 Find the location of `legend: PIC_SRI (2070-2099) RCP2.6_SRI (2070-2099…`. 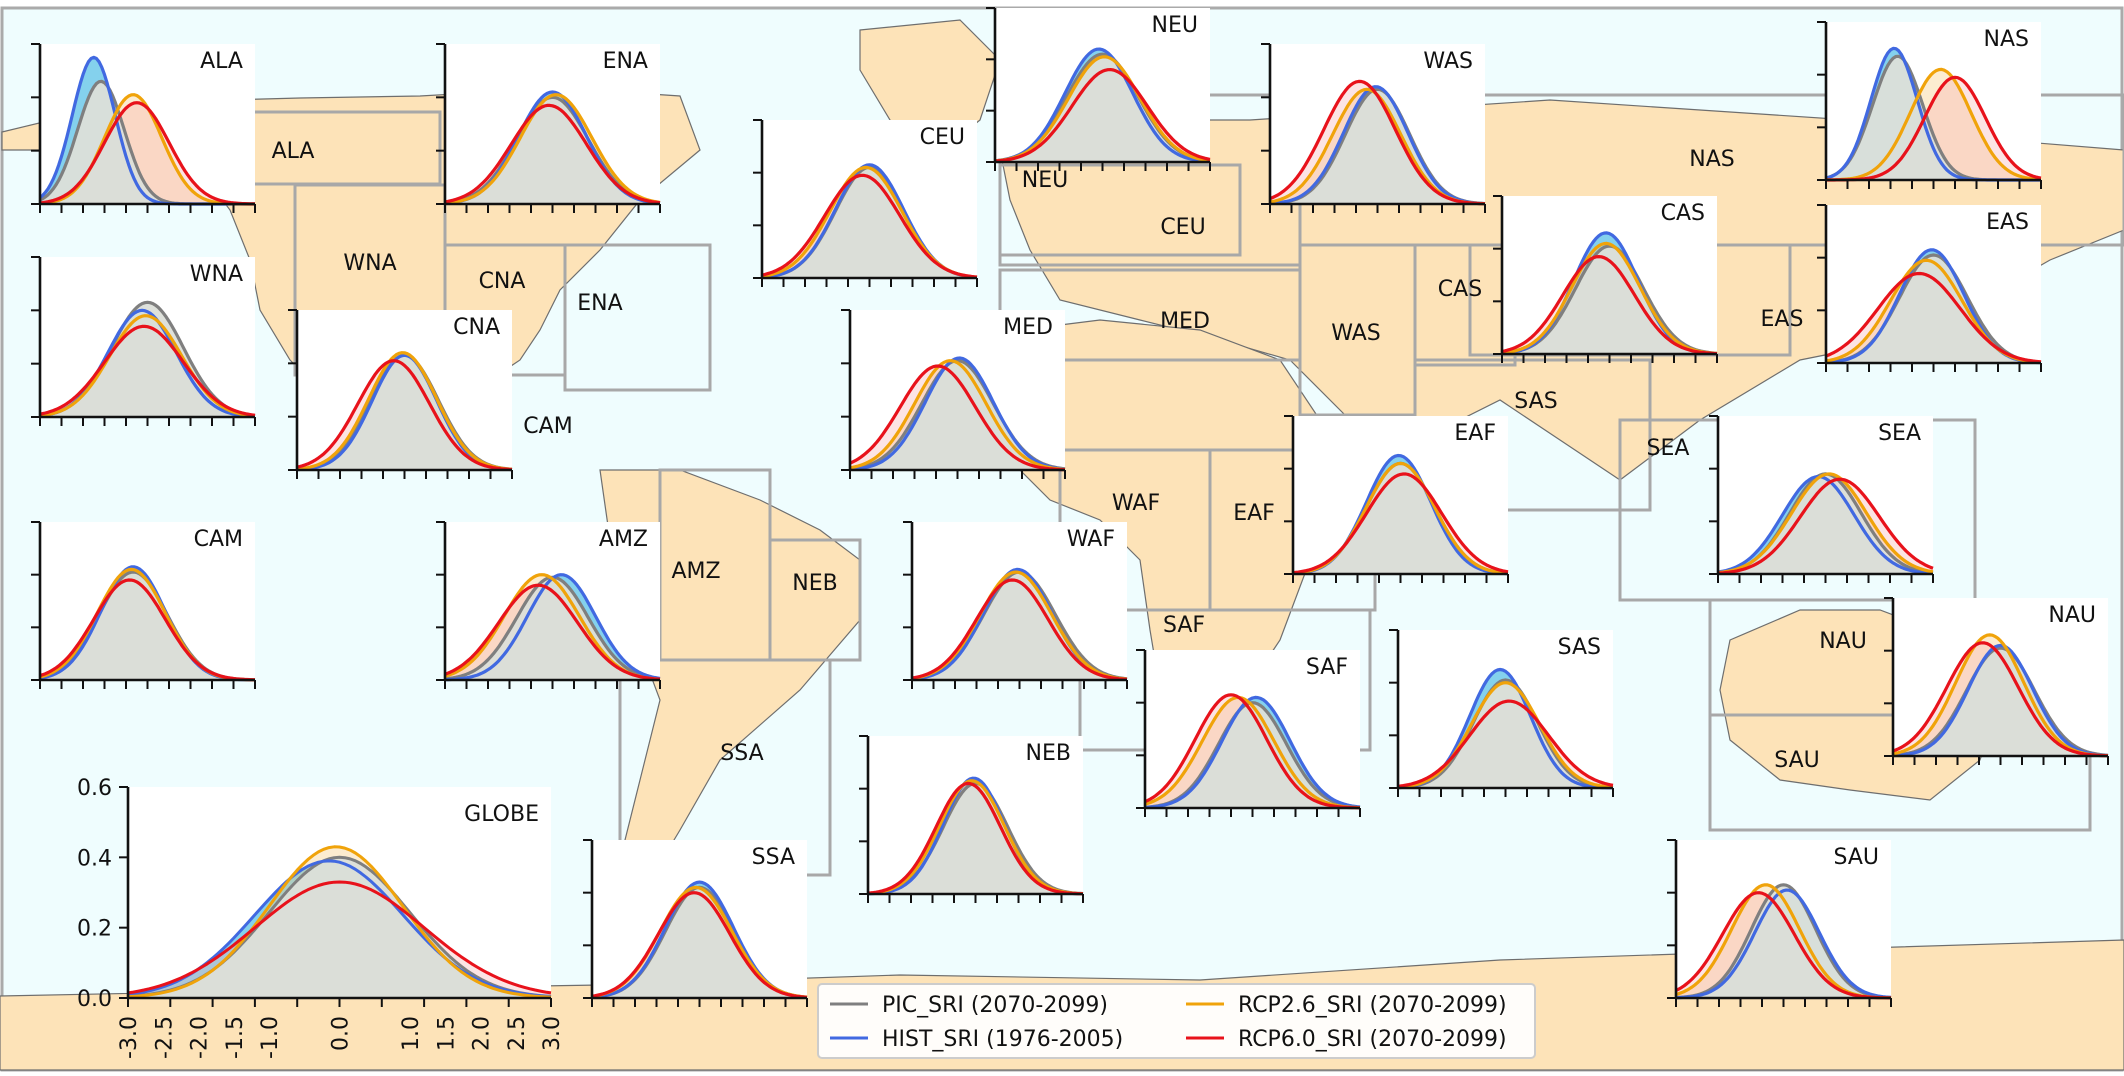

legend: PIC_SRI (2070-2099) RCP2.6_SRI (2070-2099… is located at coordinates (1176, 1021).